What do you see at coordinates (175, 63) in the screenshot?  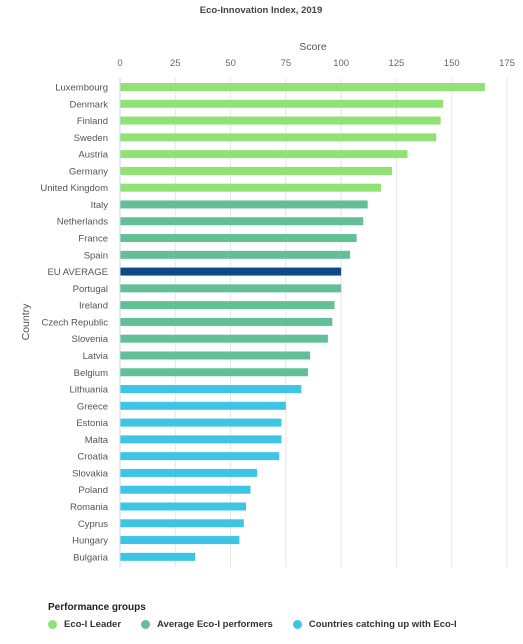 I see `x-tick-label: 25` at bounding box center [175, 63].